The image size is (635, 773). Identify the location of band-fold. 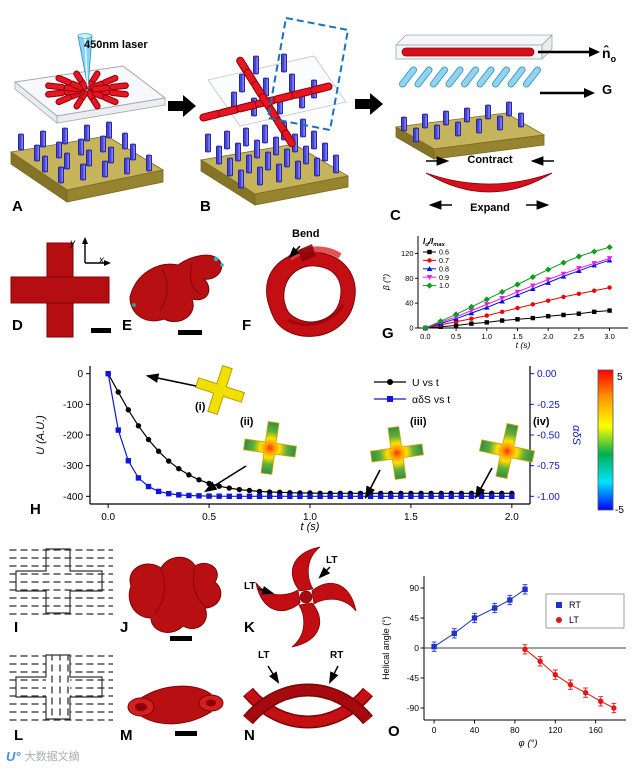
(307, 253).